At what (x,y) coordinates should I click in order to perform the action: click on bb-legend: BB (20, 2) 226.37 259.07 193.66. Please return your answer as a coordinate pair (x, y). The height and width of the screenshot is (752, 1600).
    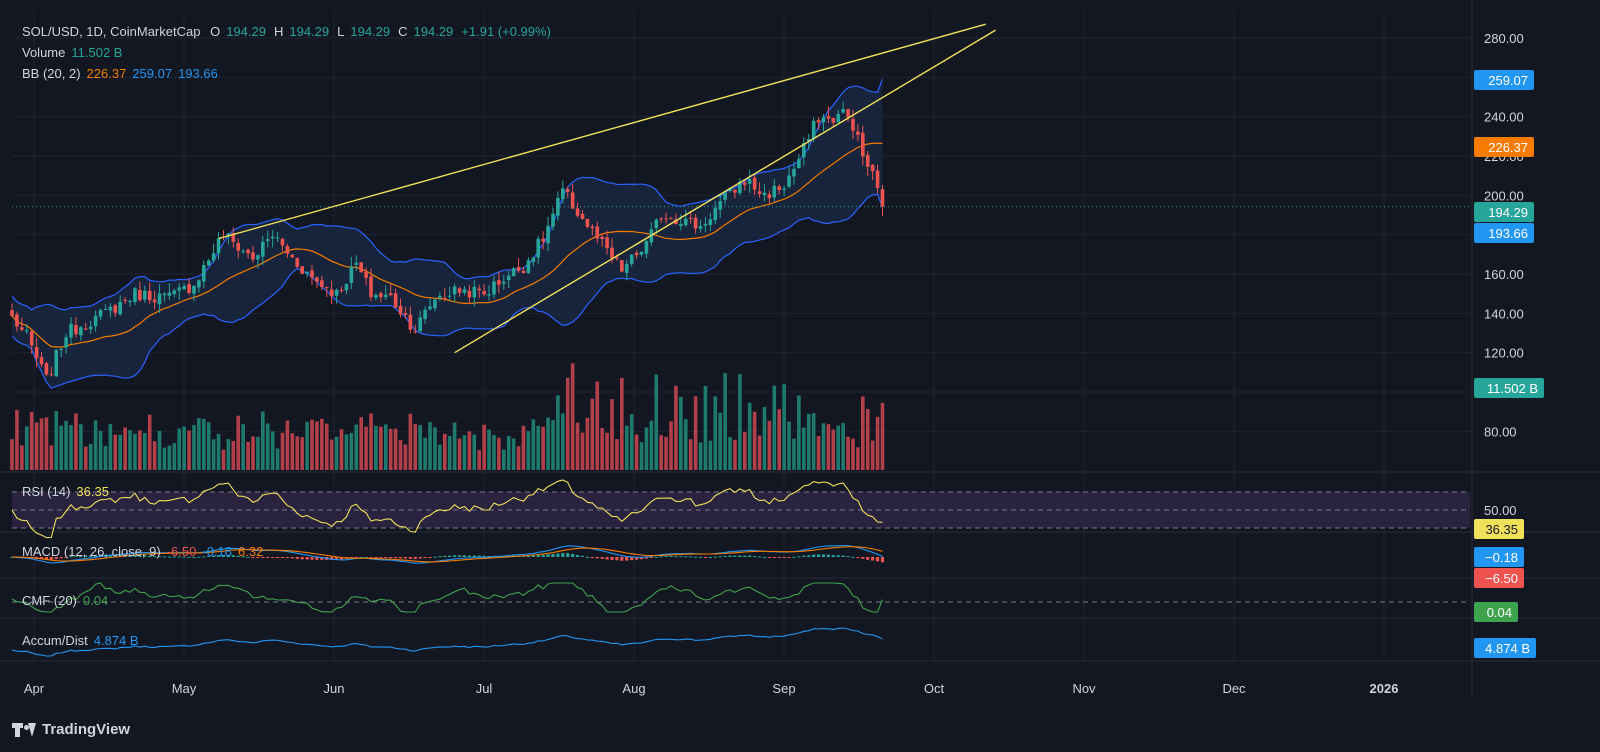
    Looking at the image, I should click on (120, 73).